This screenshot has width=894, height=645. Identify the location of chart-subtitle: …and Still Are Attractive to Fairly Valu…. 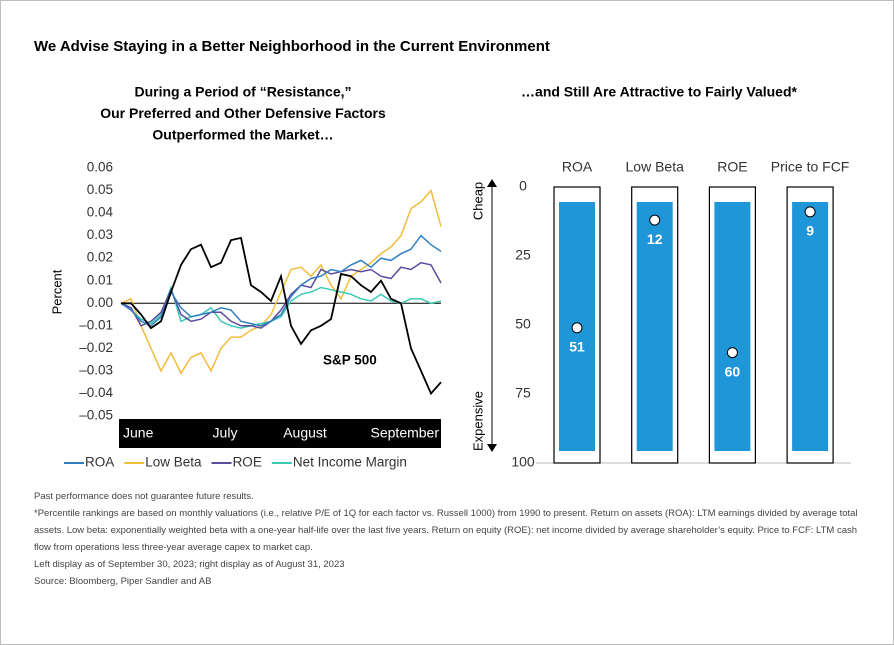
(659, 92).